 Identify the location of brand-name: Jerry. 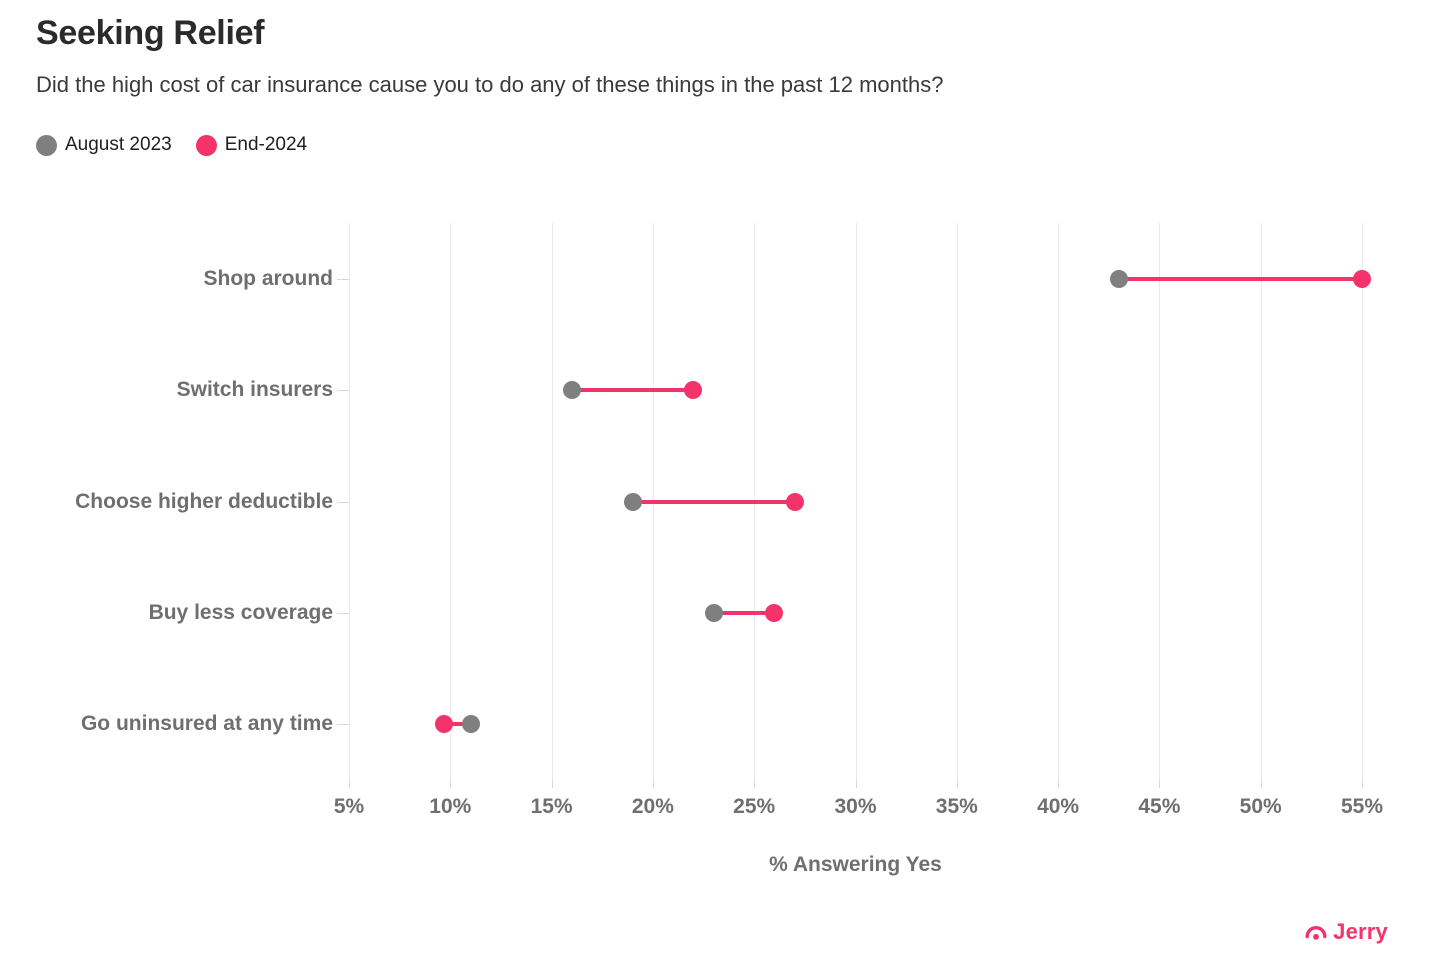
(1360, 931).